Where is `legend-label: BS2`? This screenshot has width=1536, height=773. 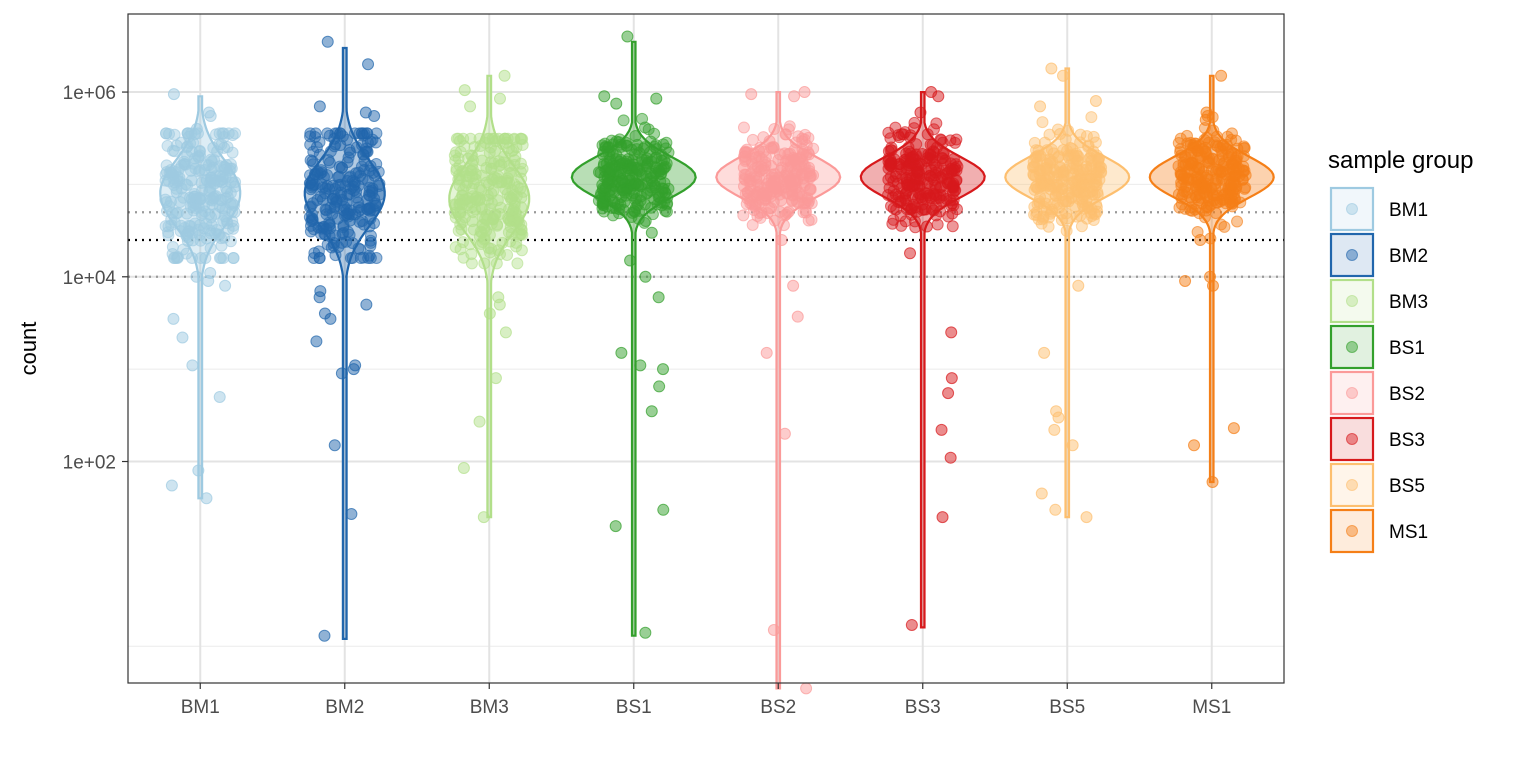
legend-label: BS2 is located at coordinates (1407, 394).